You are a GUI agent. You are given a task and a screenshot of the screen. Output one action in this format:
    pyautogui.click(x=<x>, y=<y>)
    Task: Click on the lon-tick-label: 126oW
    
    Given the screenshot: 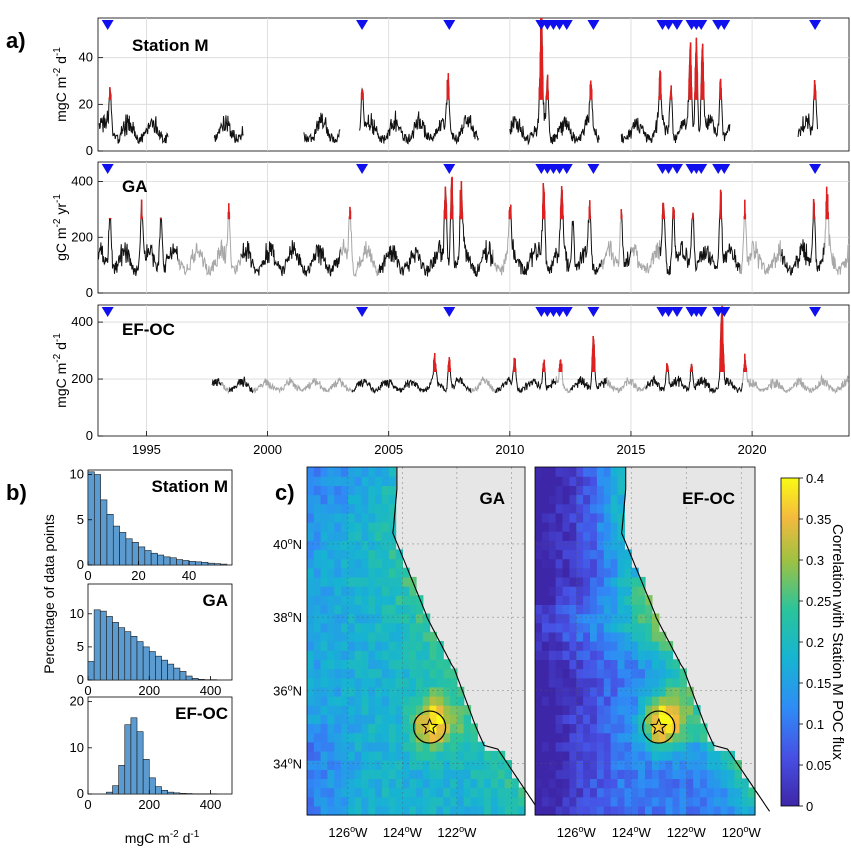 What is the action you would take?
    pyautogui.click(x=577, y=832)
    